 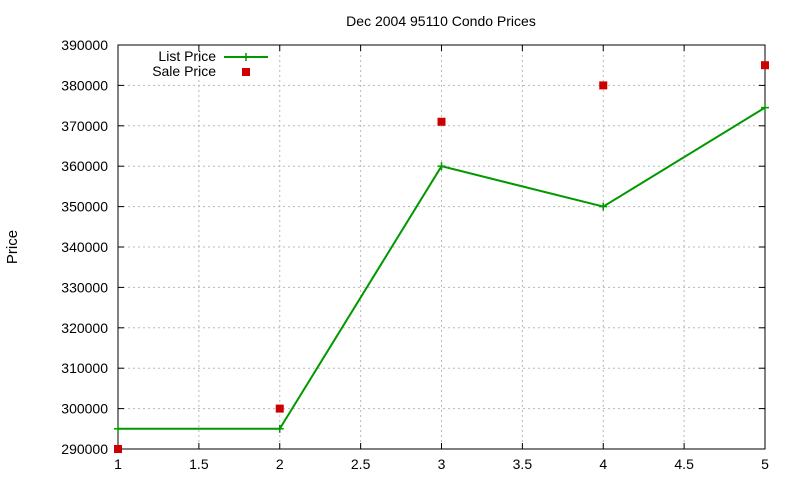 What do you see at coordinates (84, 85) in the screenshot?
I see `y-tick-label: 380000` at bounding box center [84, 85].